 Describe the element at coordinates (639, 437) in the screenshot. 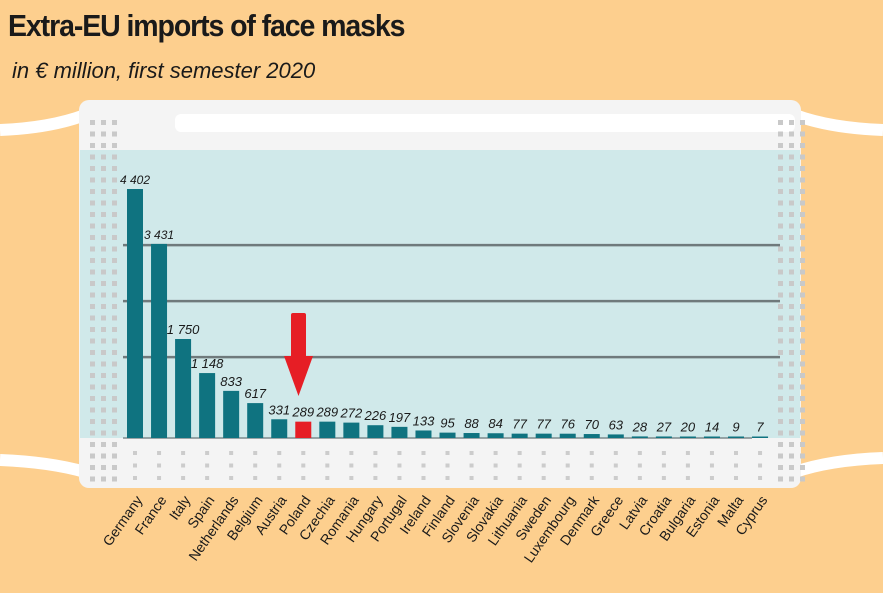

I see `bar-latvia` at that location.